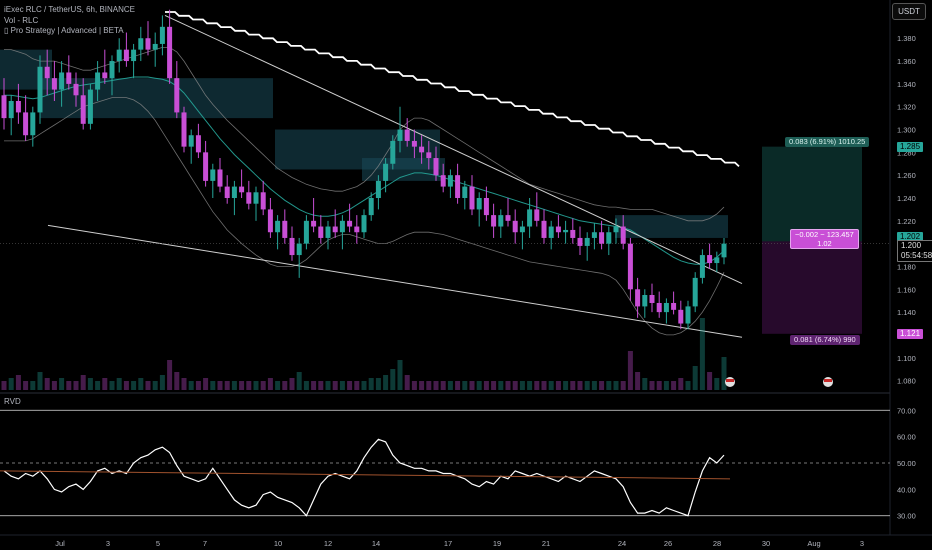  What do you see at coordinates (70, 9) in the screenshot?
I see `symbol-legend: iExec RLC / TetherUS, 6h, BINANCE` at bounding box center [70, 9].